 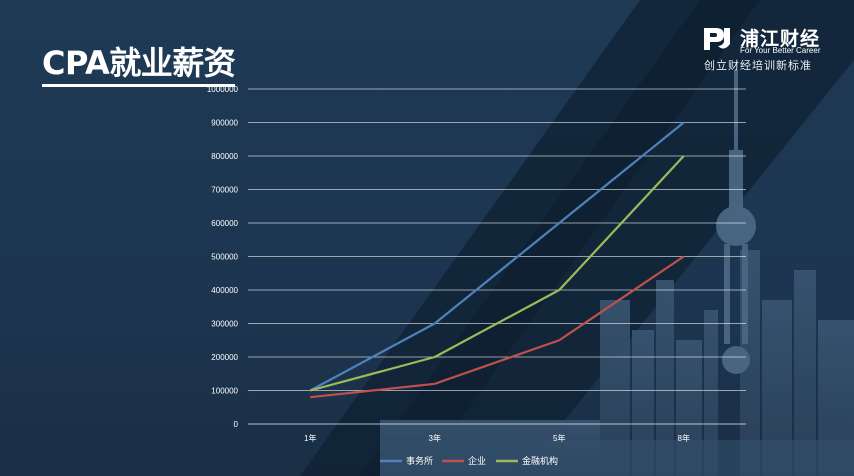 I want to click on brand-tagline: 创立财经培训新标准, so click(x=758, y=65).